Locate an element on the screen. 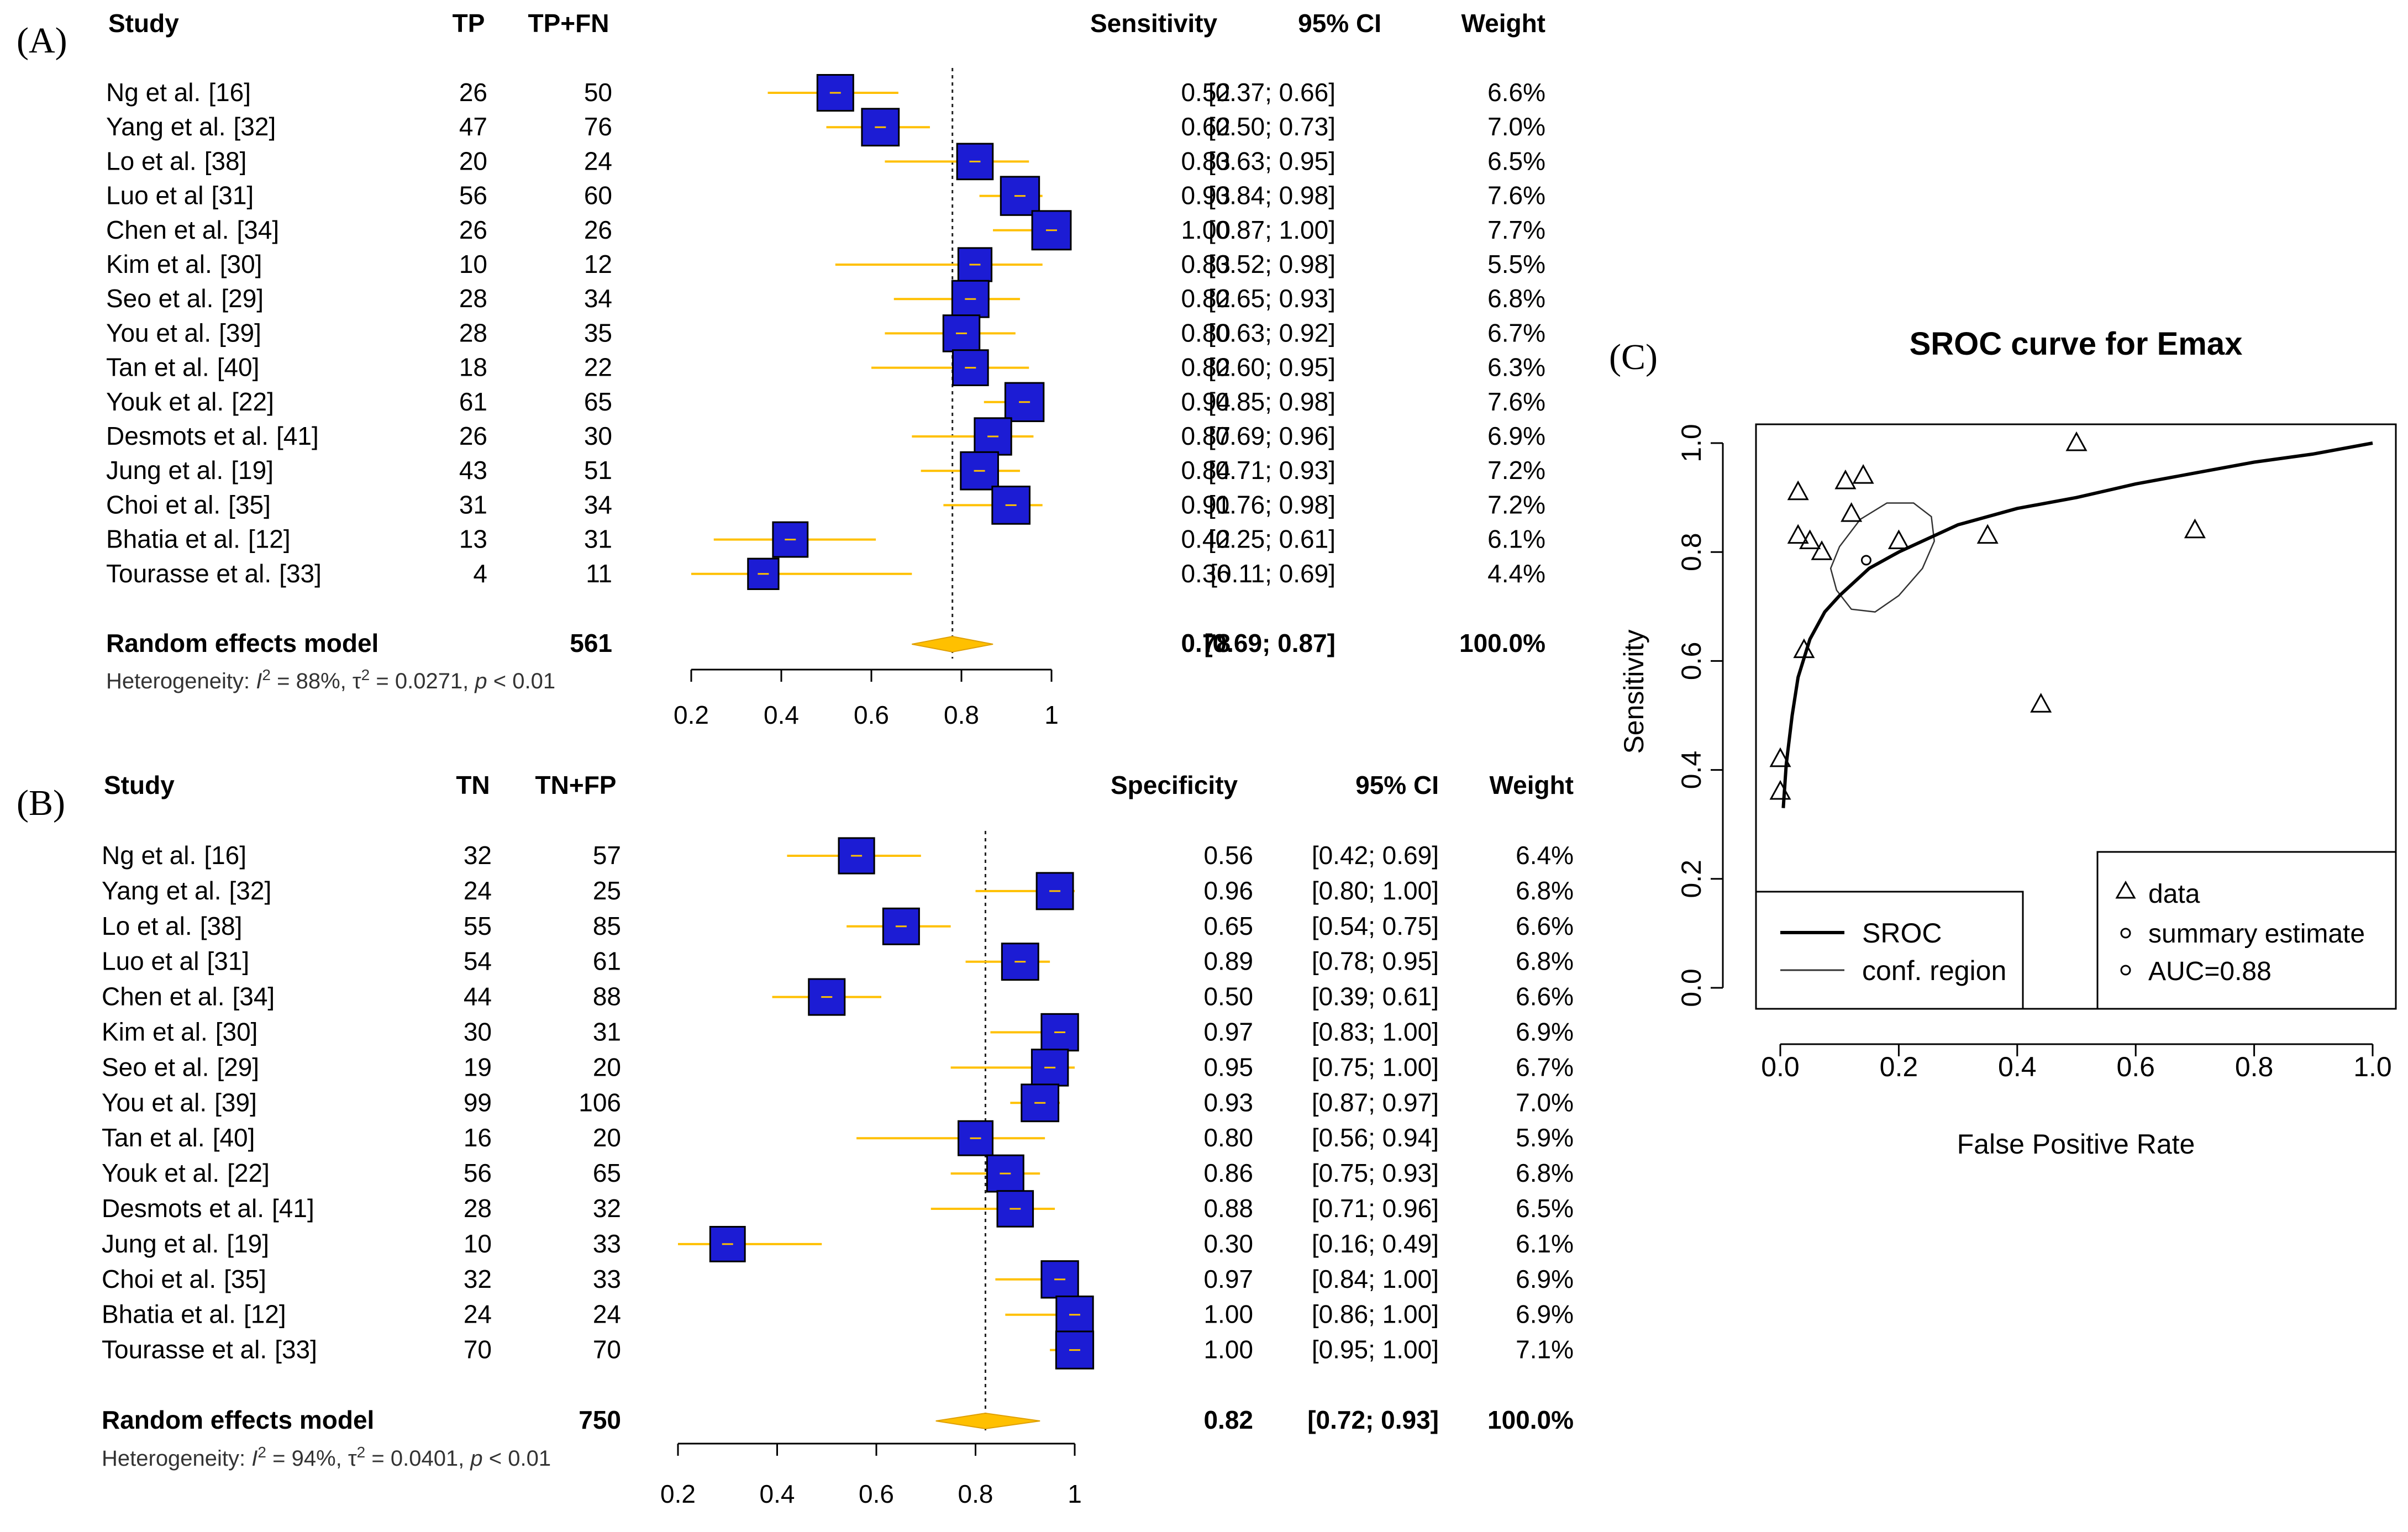  study-ci: [0.86; 1.00] is located at coordinates (1375, 1314).